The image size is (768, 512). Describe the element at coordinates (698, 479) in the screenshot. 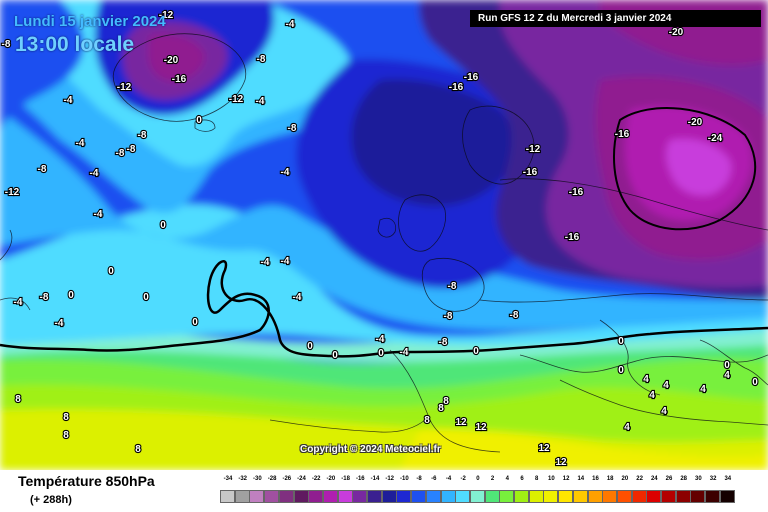

I see `legend-label: 30` at that location.